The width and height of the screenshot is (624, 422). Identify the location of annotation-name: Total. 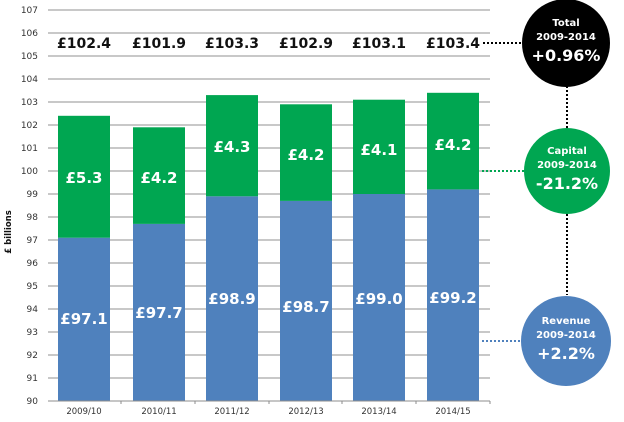
(565, 23).